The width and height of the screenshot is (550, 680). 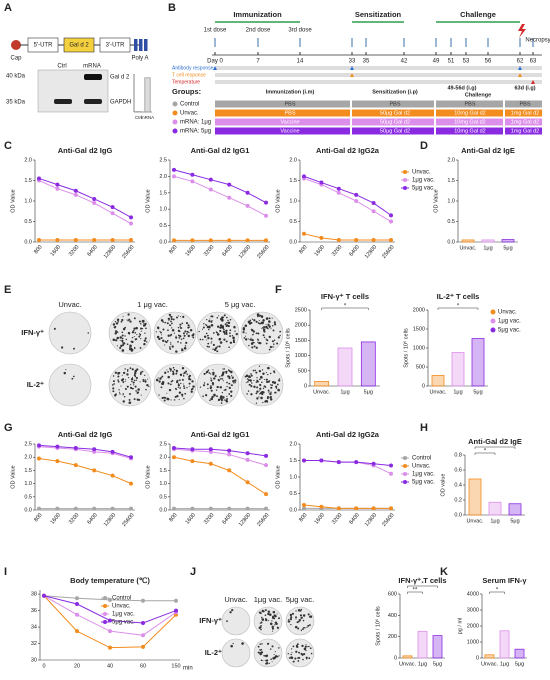 What do you see at coordinates (163, 242) in the screenshot?
I see `y-tick-label: 0.0` at bounding box center [163, 242].